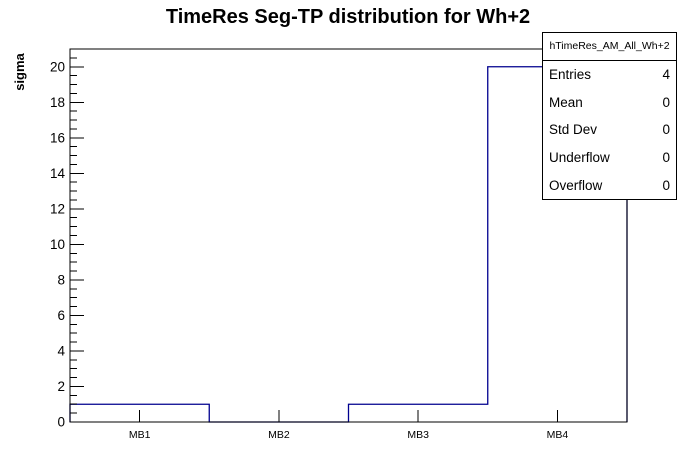 The width and height of the screenshot is (696, 472). I want to click on y-tick-label: 8, so click(61, 279).